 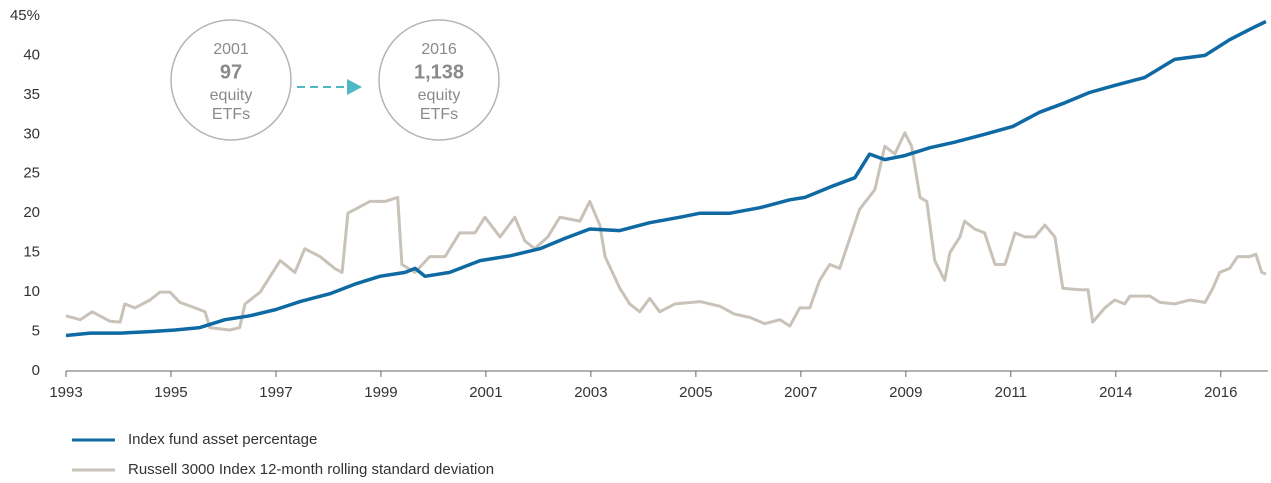 What do you see at coordinates (1115, 392) in the screenshot?
I see `x-tick-label: 2014` at bounding box center [1115, 392].